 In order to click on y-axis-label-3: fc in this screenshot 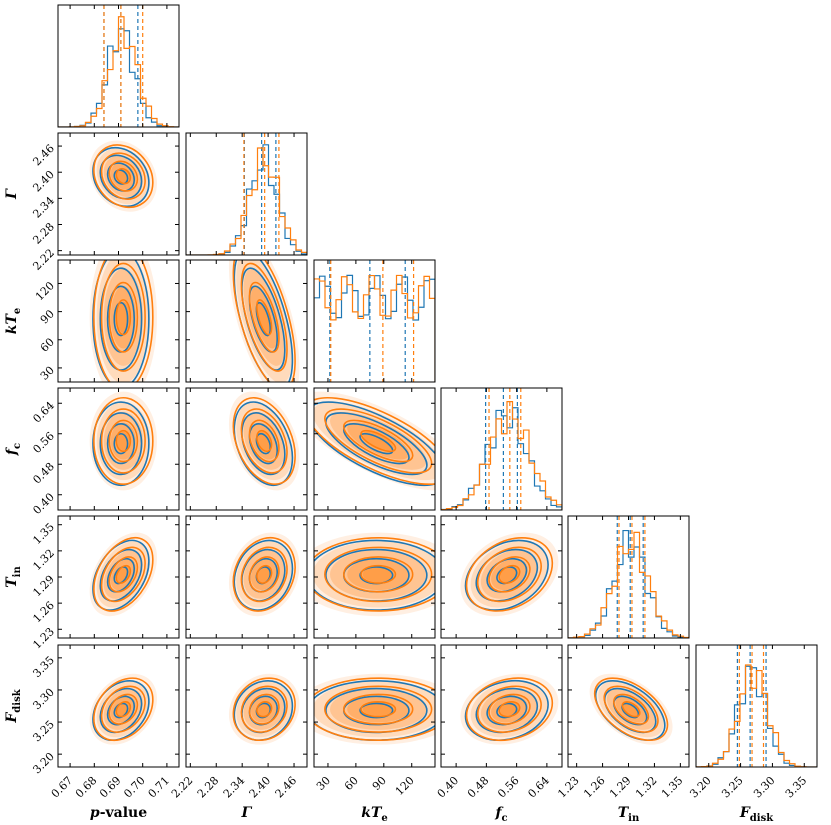, I will do `click(13, 449)`.